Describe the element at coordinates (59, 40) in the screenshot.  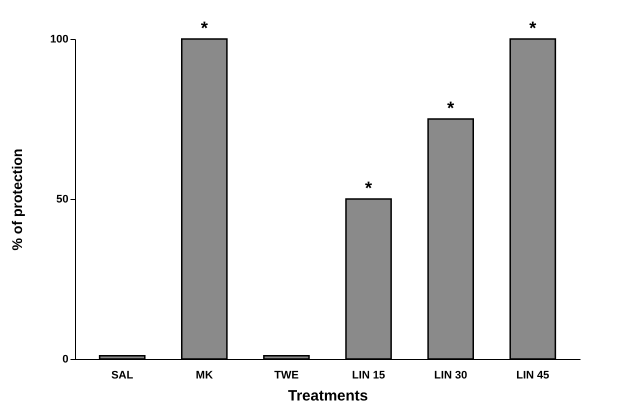
I see `y-tick-label: 100` at that location.